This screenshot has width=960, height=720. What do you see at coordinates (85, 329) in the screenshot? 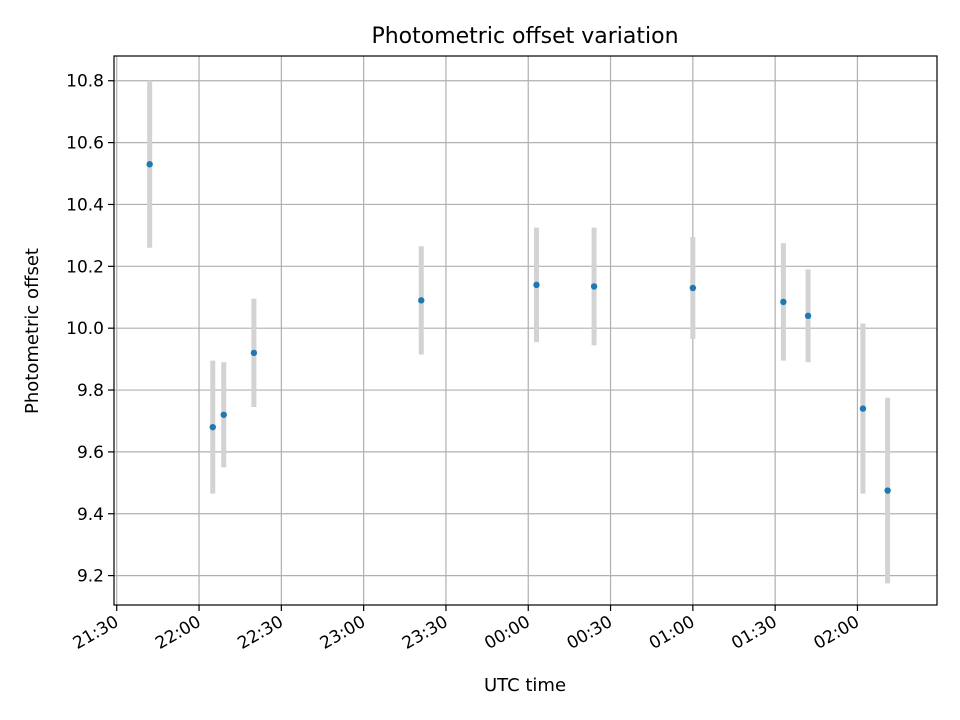
I see `y-tick-label: 10.0` at bounding box center [85, 329].